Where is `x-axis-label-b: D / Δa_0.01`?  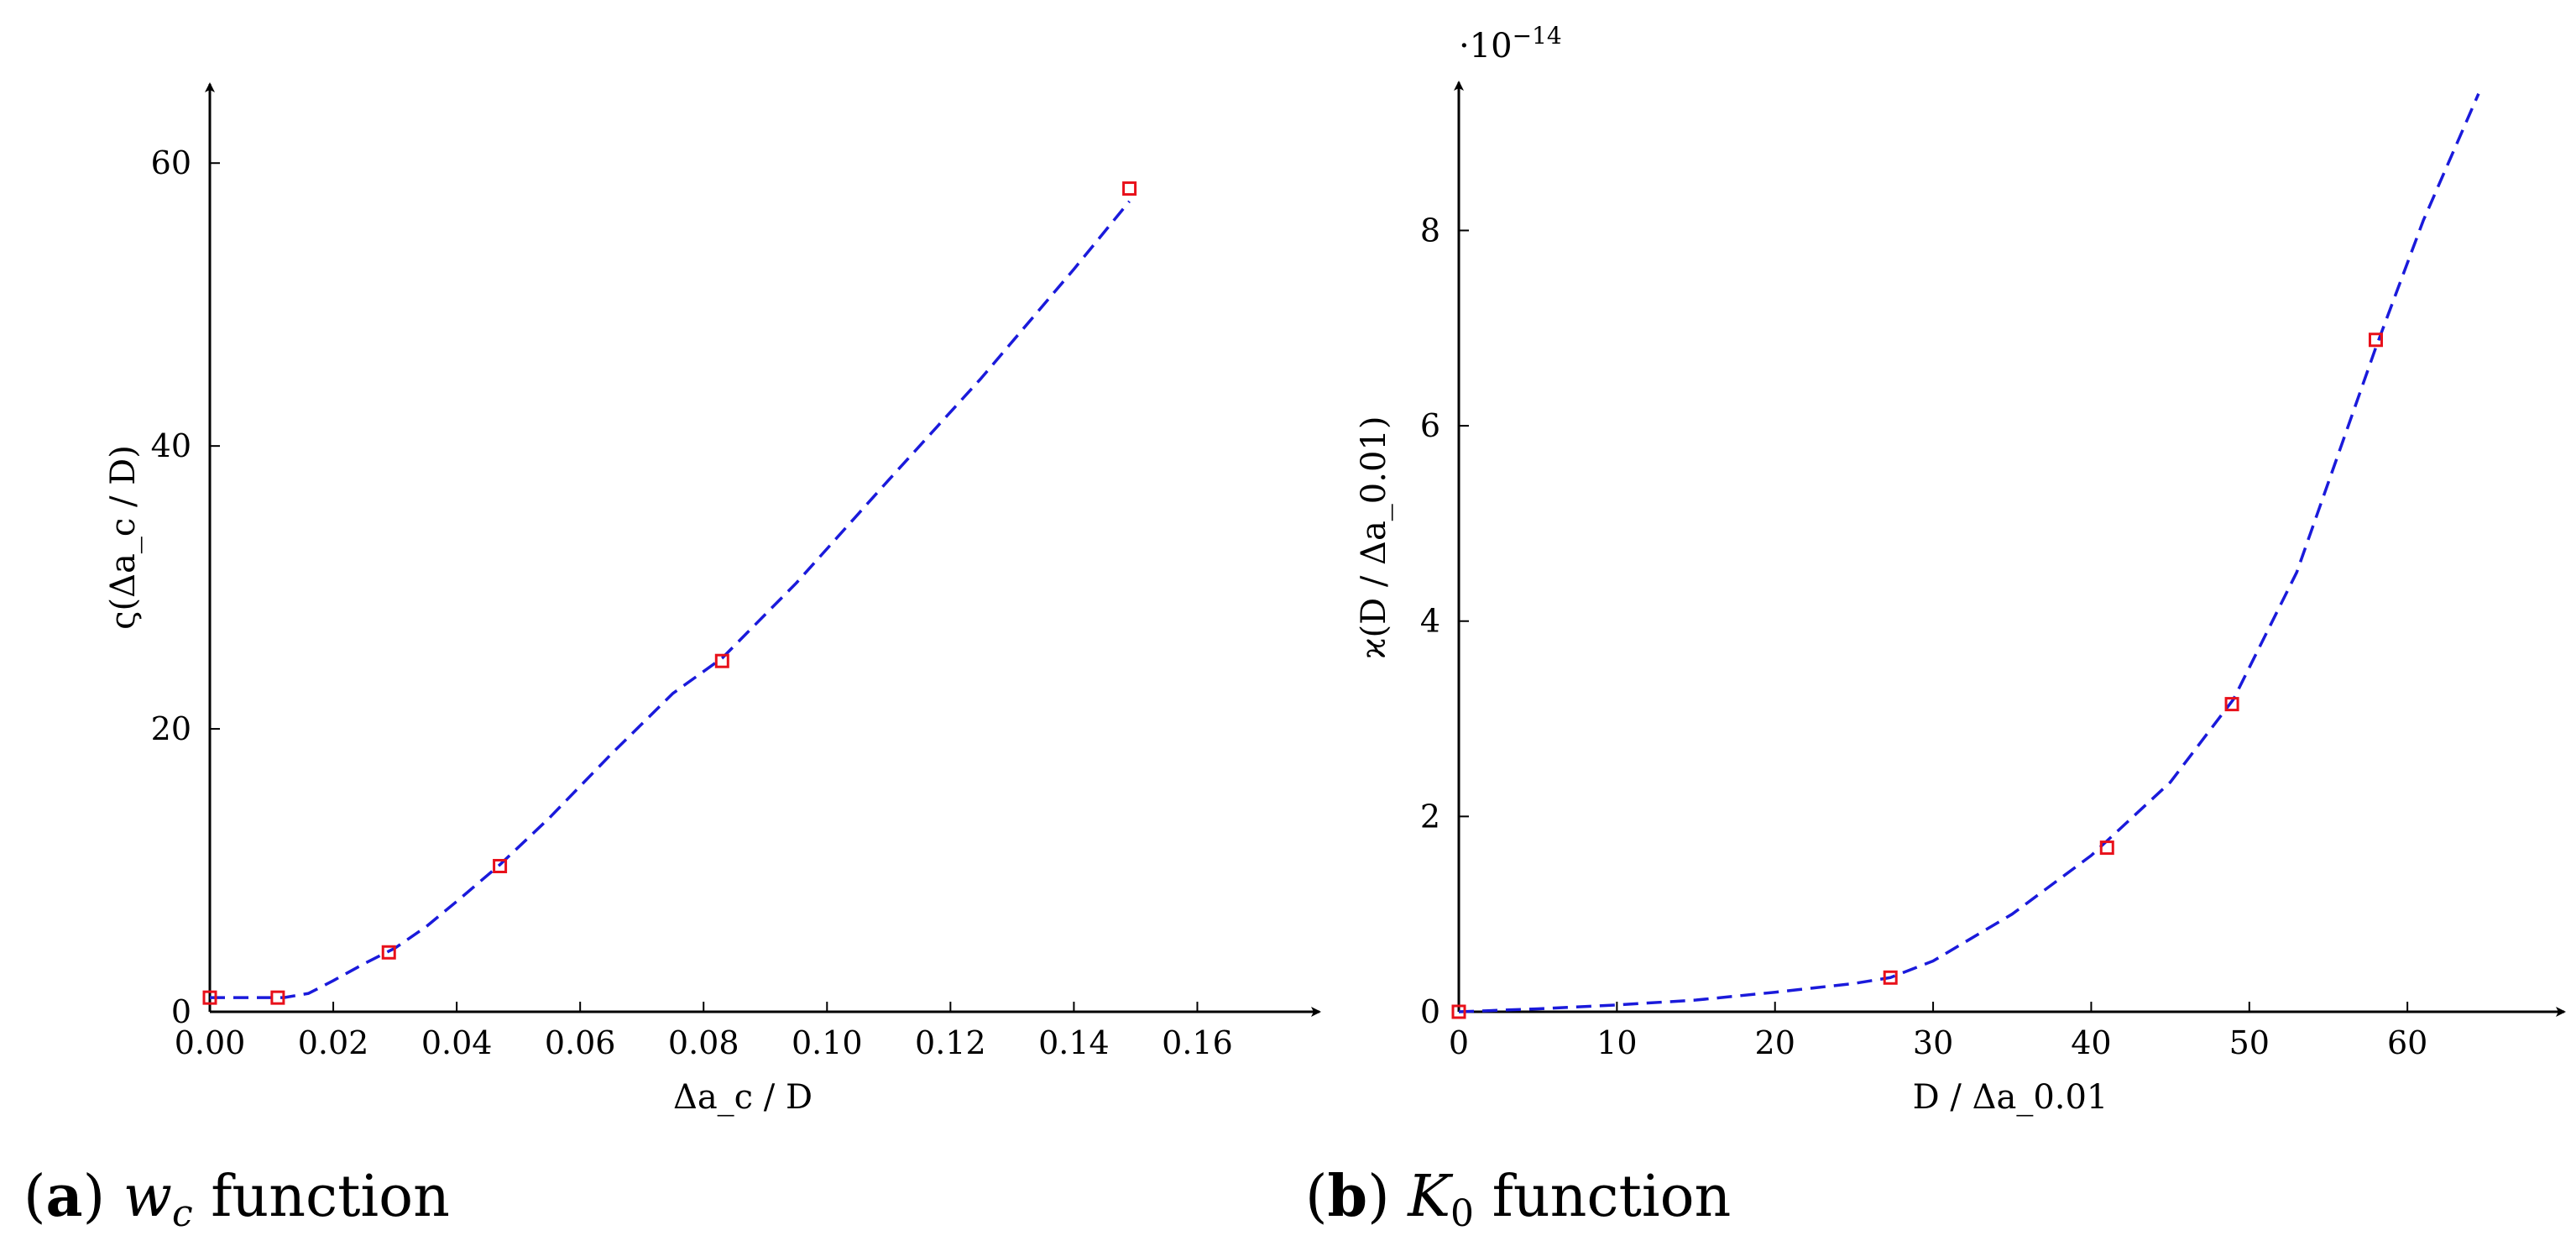 x-axis-label-b: D / Δa_0.01 is located at coordinates (2010, 1097).